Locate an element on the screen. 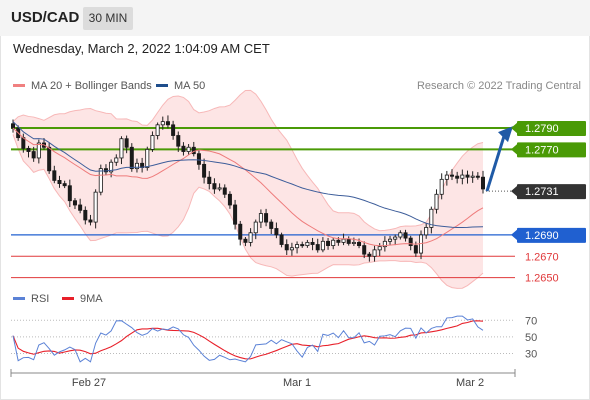 The image size is (590, 400). research-credit: Research © 2022 Trading Central is located at coordinates (498, 86).